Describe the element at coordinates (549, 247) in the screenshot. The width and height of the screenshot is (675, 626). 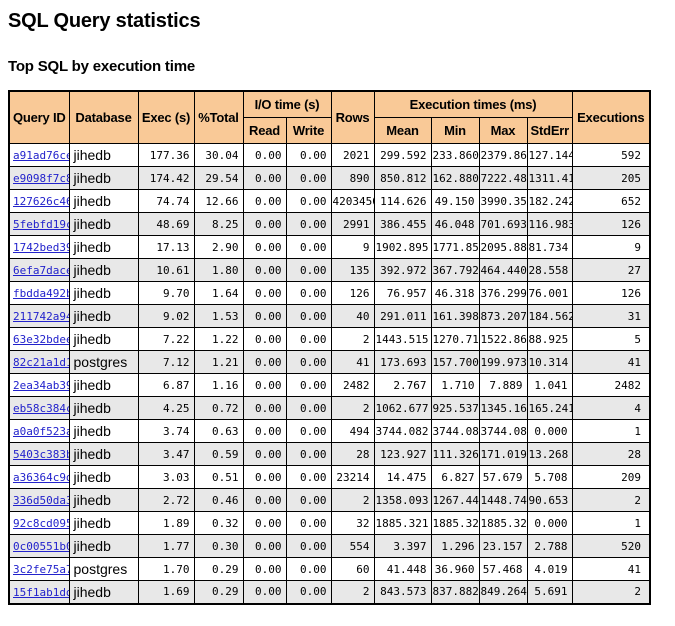
I see `stderr-time-cell: 81.734` at that location.